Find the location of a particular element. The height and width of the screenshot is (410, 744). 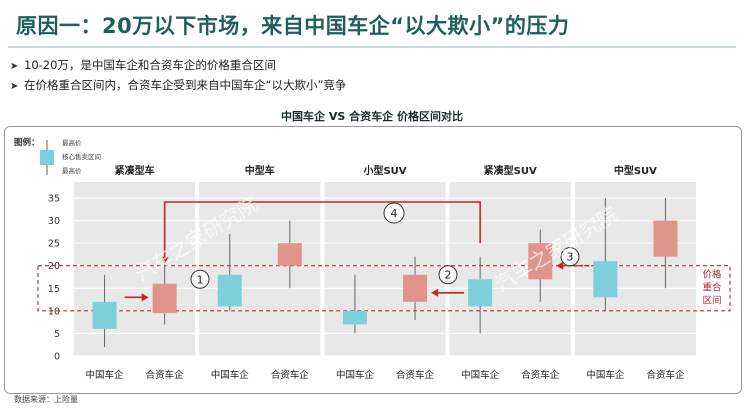

bullet-text: 在价格重合区间内，合资车企受到来自中国车企“以大欺小”竞争 is located at coordinates (185, 85).